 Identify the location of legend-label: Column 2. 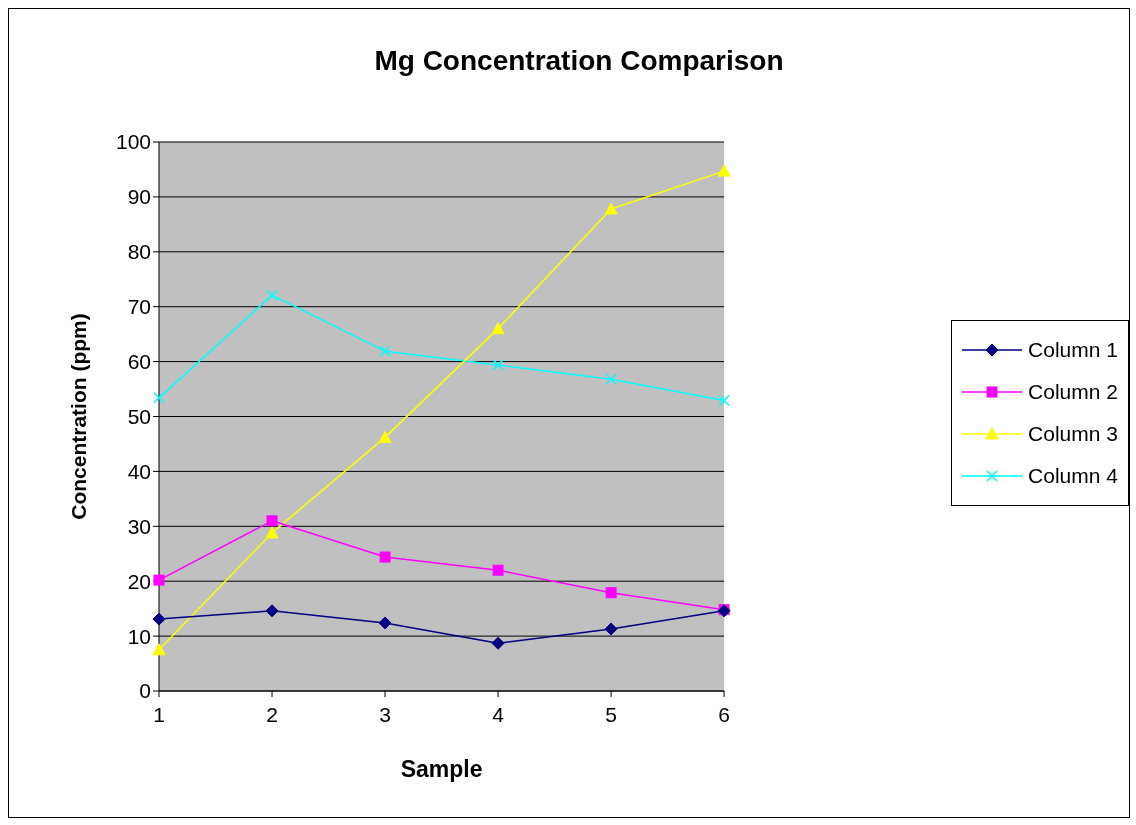
(1073, 392).